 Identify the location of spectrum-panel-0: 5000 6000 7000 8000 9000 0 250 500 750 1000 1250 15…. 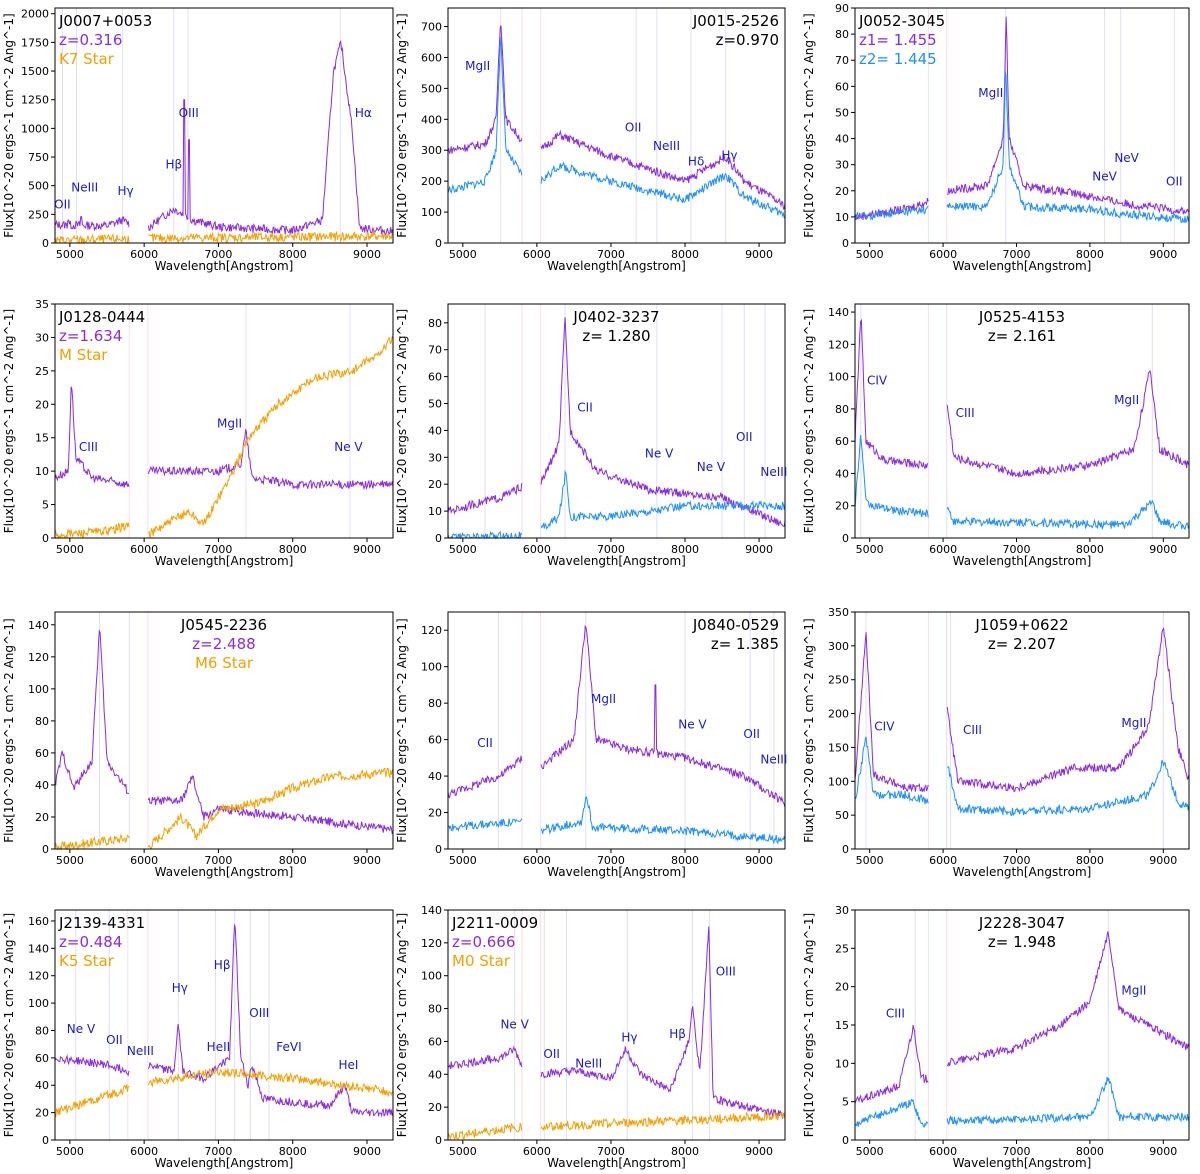
(198, 140).